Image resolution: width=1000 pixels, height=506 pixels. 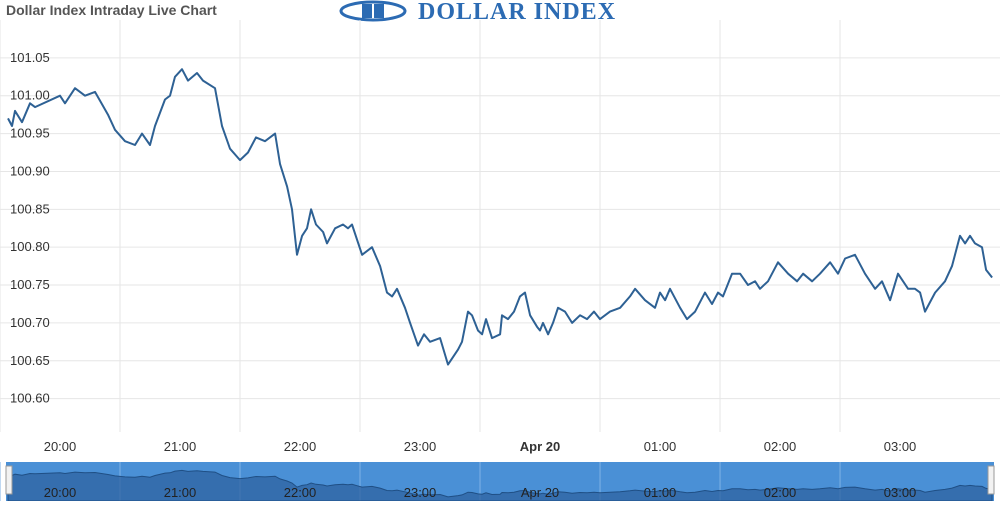 What do you see at coordinates (30, 246) in the screenshot?
I see `y-tick-label: 100.80` at bounding box center [30, 246].